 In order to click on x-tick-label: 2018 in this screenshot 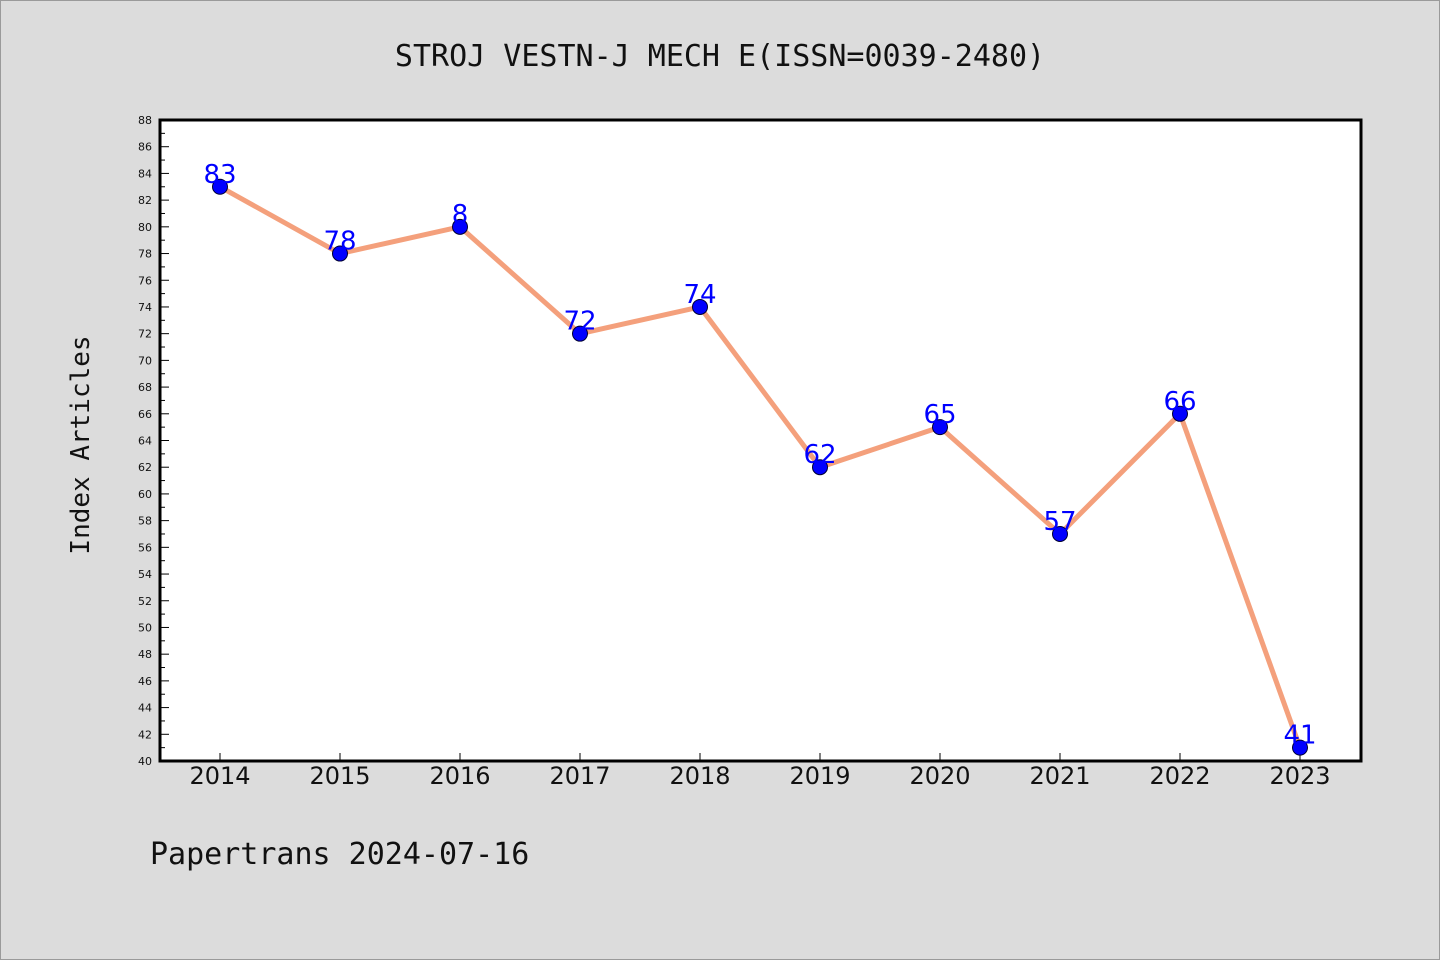, I will do `click(699, 776)`.